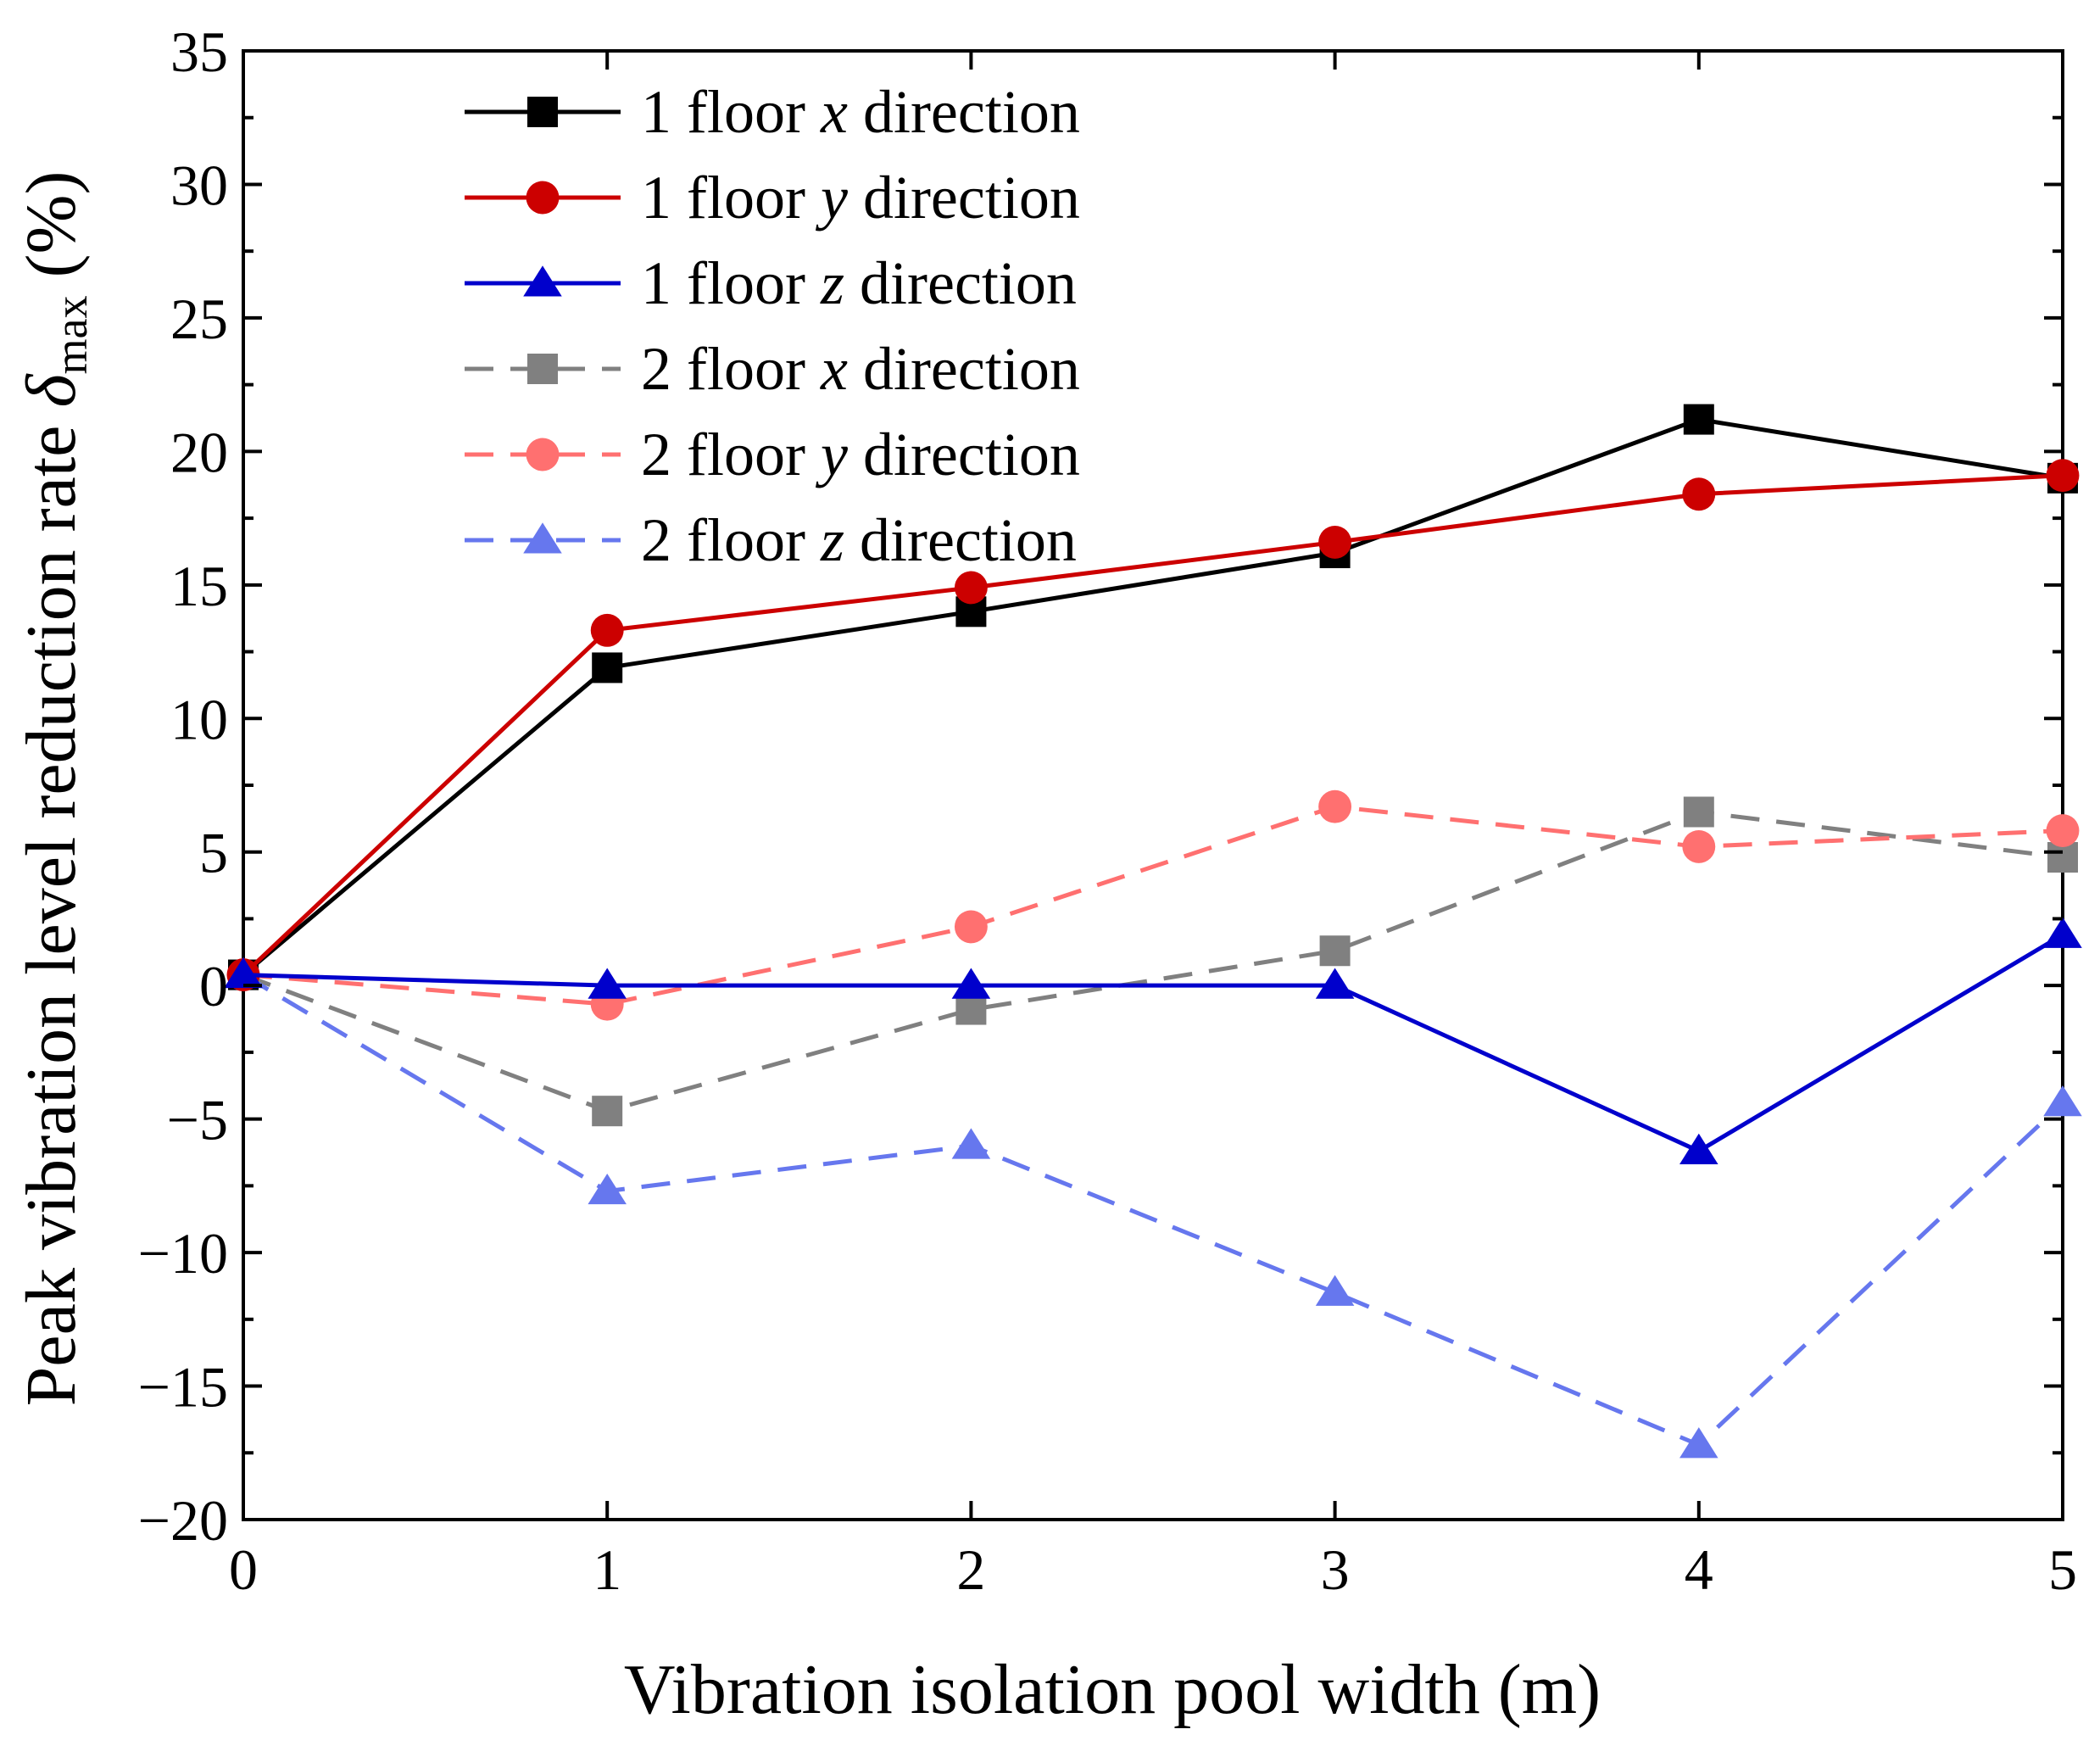 This screenshot has height=1746, width=2100. Describe the element at coordinates (183, 1387) in the screenshot. I see `y-tick-label: −15` at that location.